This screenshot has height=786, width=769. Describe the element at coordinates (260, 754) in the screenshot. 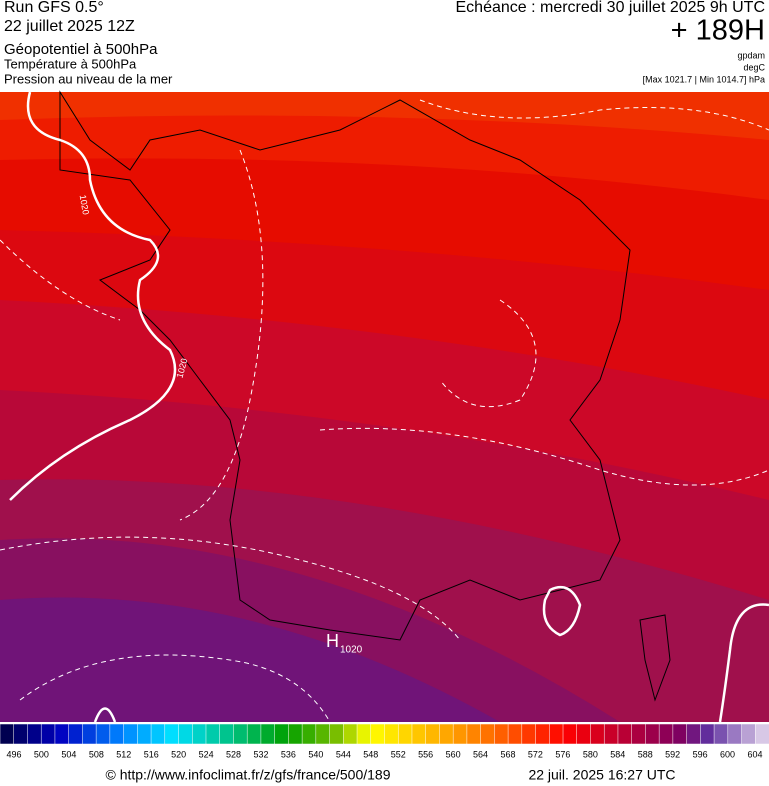

I see `colorbar-label: 532` at that location.